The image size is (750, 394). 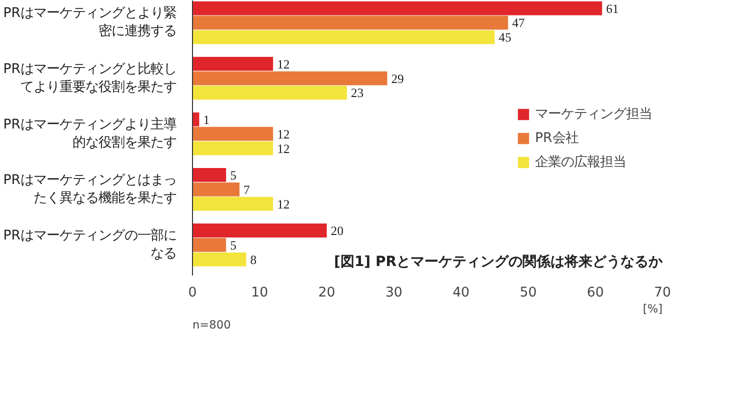 I want to click on y-tick-label: PRはマーケティングとはまったく異なる機能を果たす, so click(x=90, y=189).